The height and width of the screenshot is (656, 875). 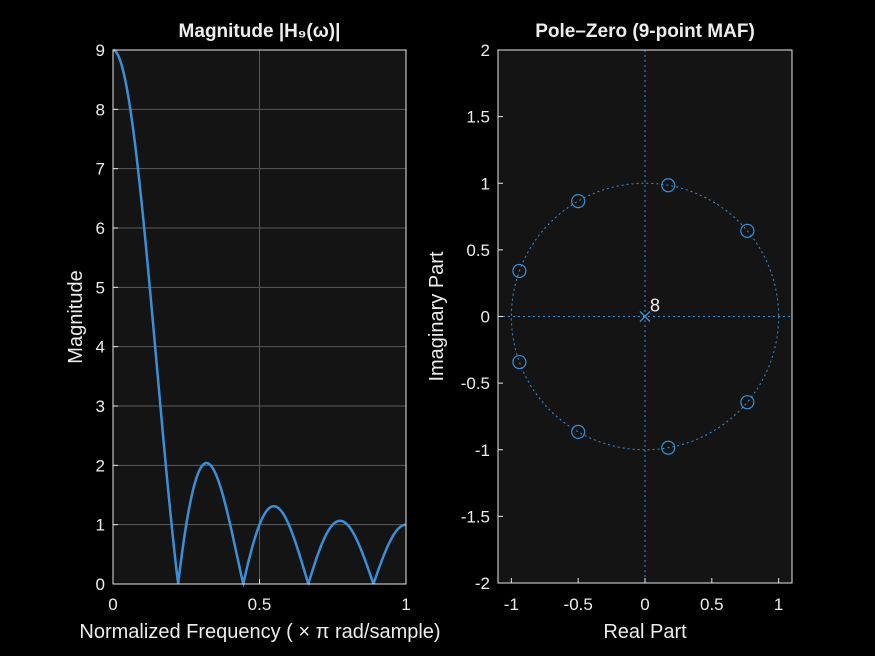 What do you see at coordinates (475, 516) in the screenshot?
I see `pole-zero-y-tick-label-1: -1.5` at bounding box center [475, 516].